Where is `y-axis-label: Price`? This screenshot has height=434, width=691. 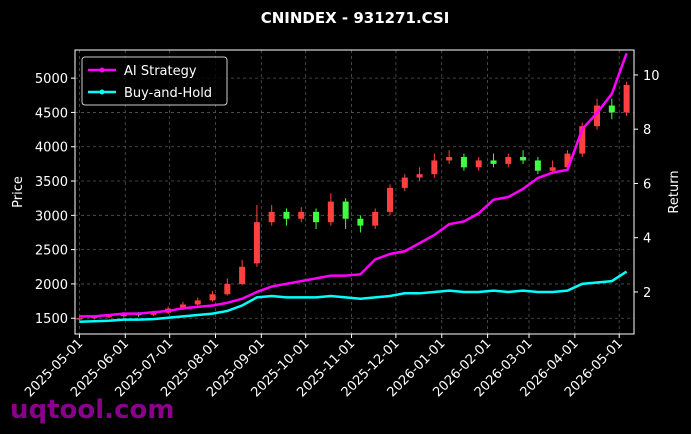
y-axis-label: Price is located at coordinates (18, 192).